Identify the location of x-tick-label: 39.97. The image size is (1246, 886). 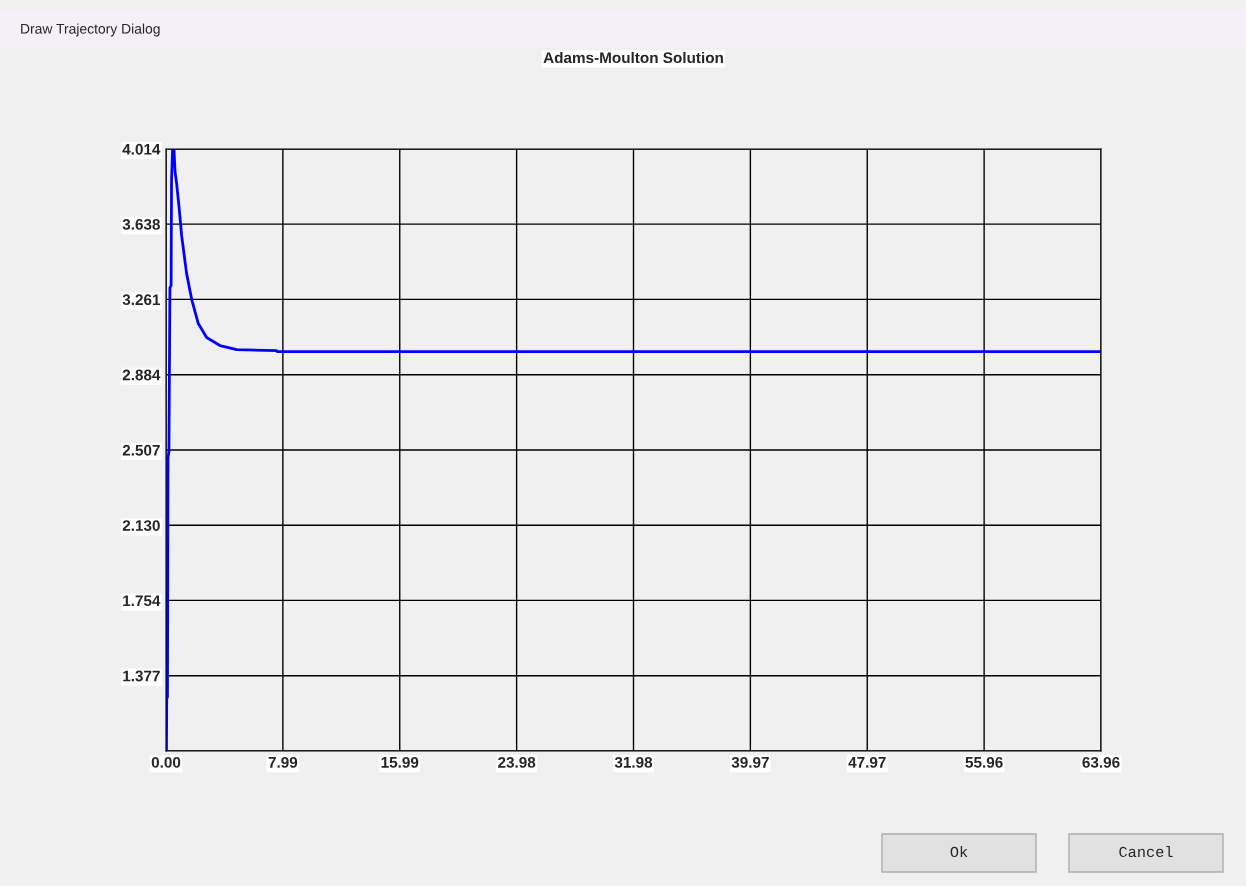
(750, 762).